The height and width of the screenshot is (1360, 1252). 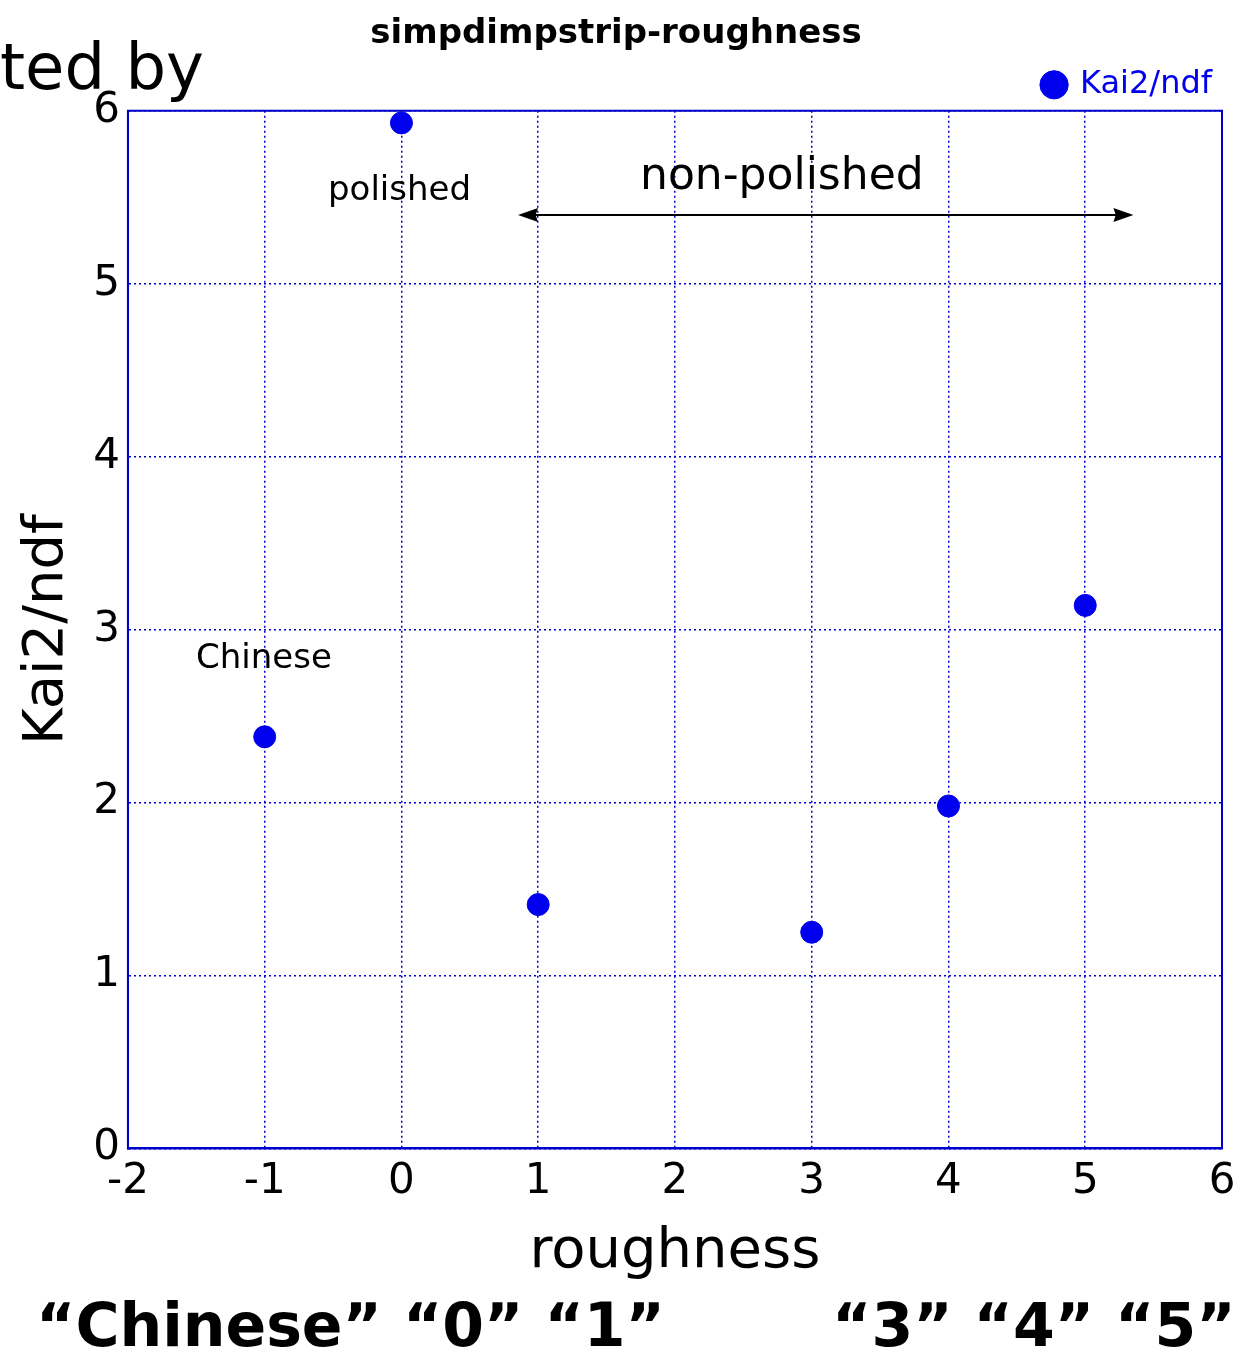 I want to click on annotation: Chinese, so click(x=264, y=656).